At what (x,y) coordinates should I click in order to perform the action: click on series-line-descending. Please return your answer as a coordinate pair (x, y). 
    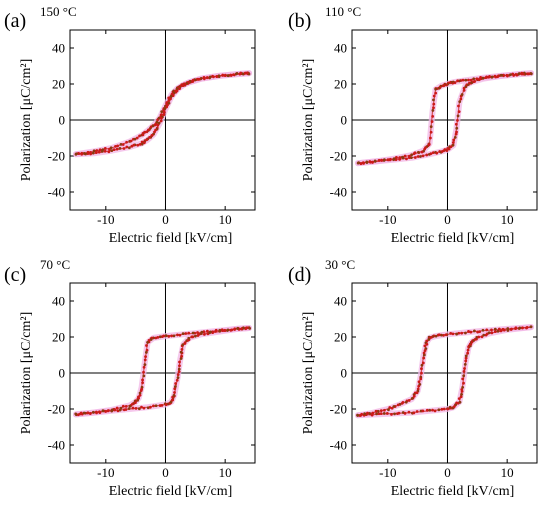
    Looking at the image, I should click on (444, 371).